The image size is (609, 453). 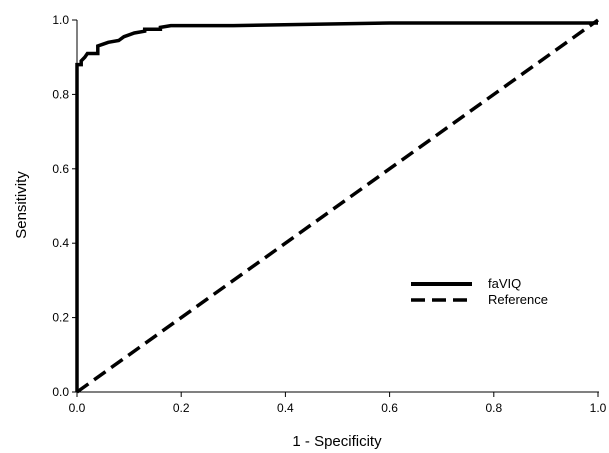 I want to click on y-tick-label: 0.0, so click(x=60, y=392).